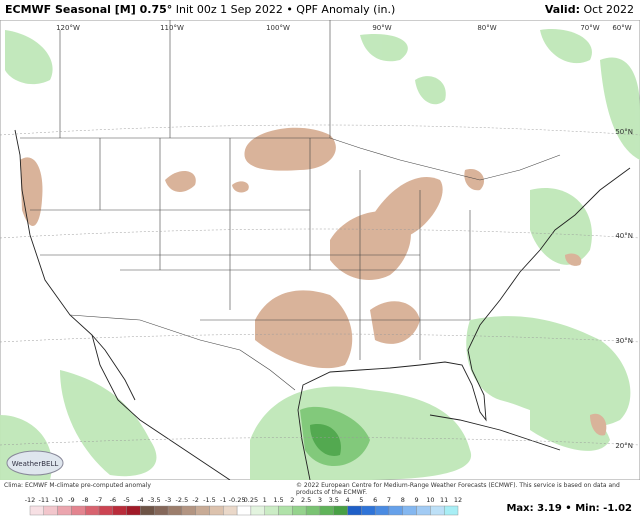 Image resolution: width=640 pixels, height=526 pixels. I want to click on lat-label: 40°N, so click(624, 236).